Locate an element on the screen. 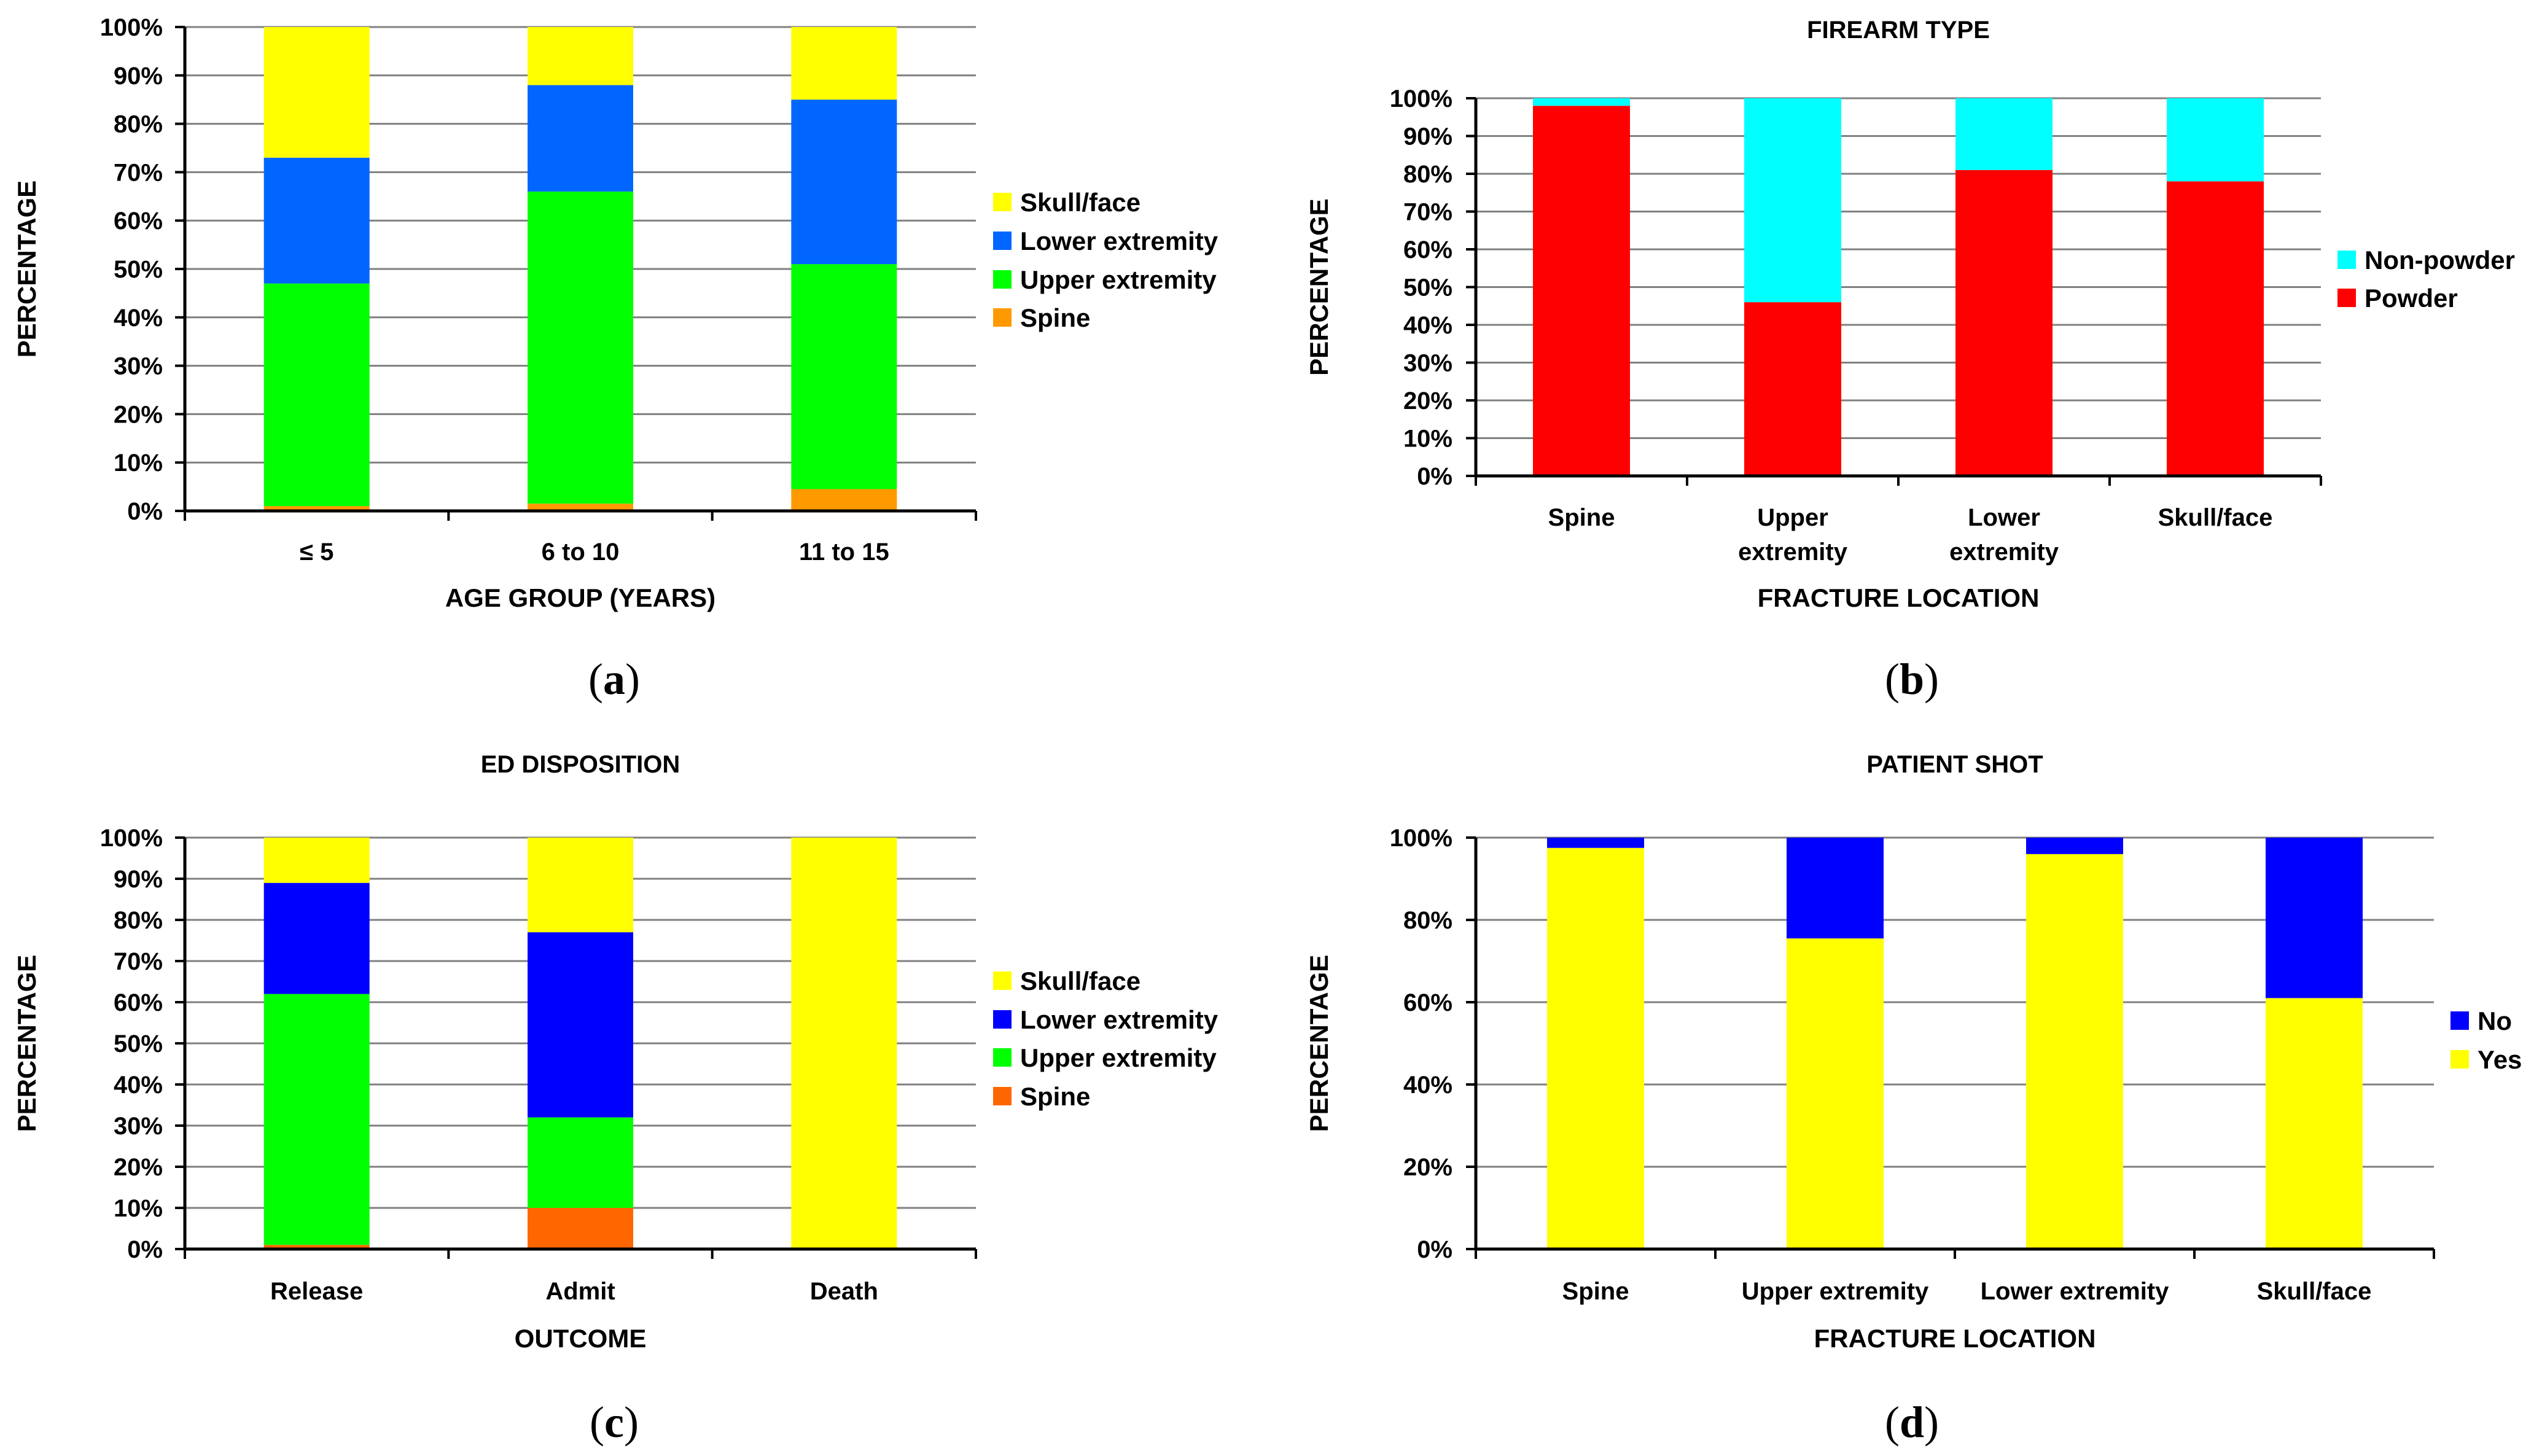 The image size is (2542, 1456). legend-label: Upper extremity is located at coordinates (1118, 1057).